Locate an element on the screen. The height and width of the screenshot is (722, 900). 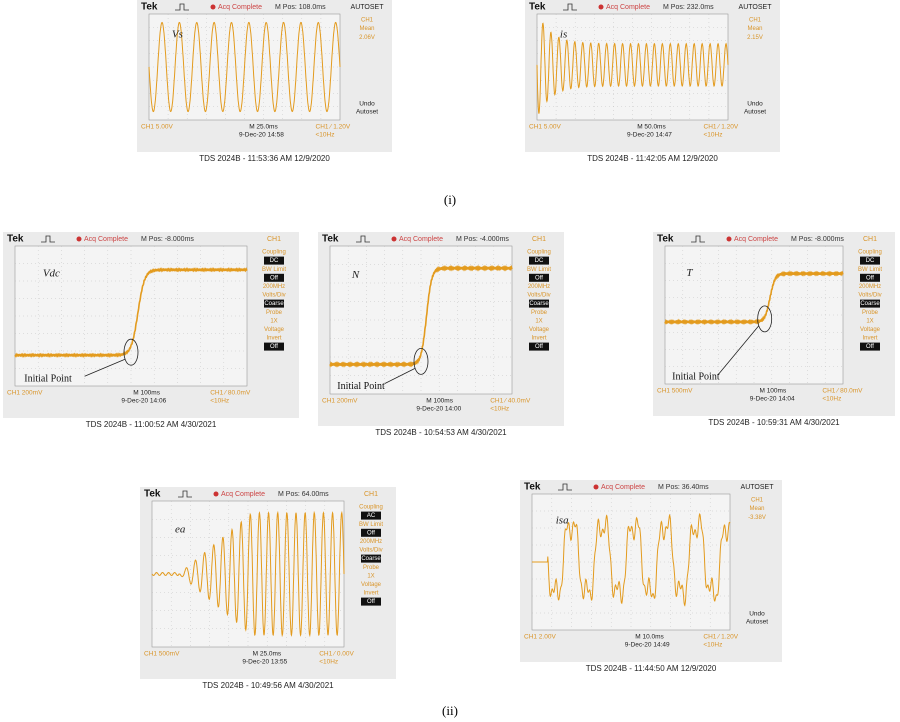
signal-label: is is located at coordinates (563, 35).